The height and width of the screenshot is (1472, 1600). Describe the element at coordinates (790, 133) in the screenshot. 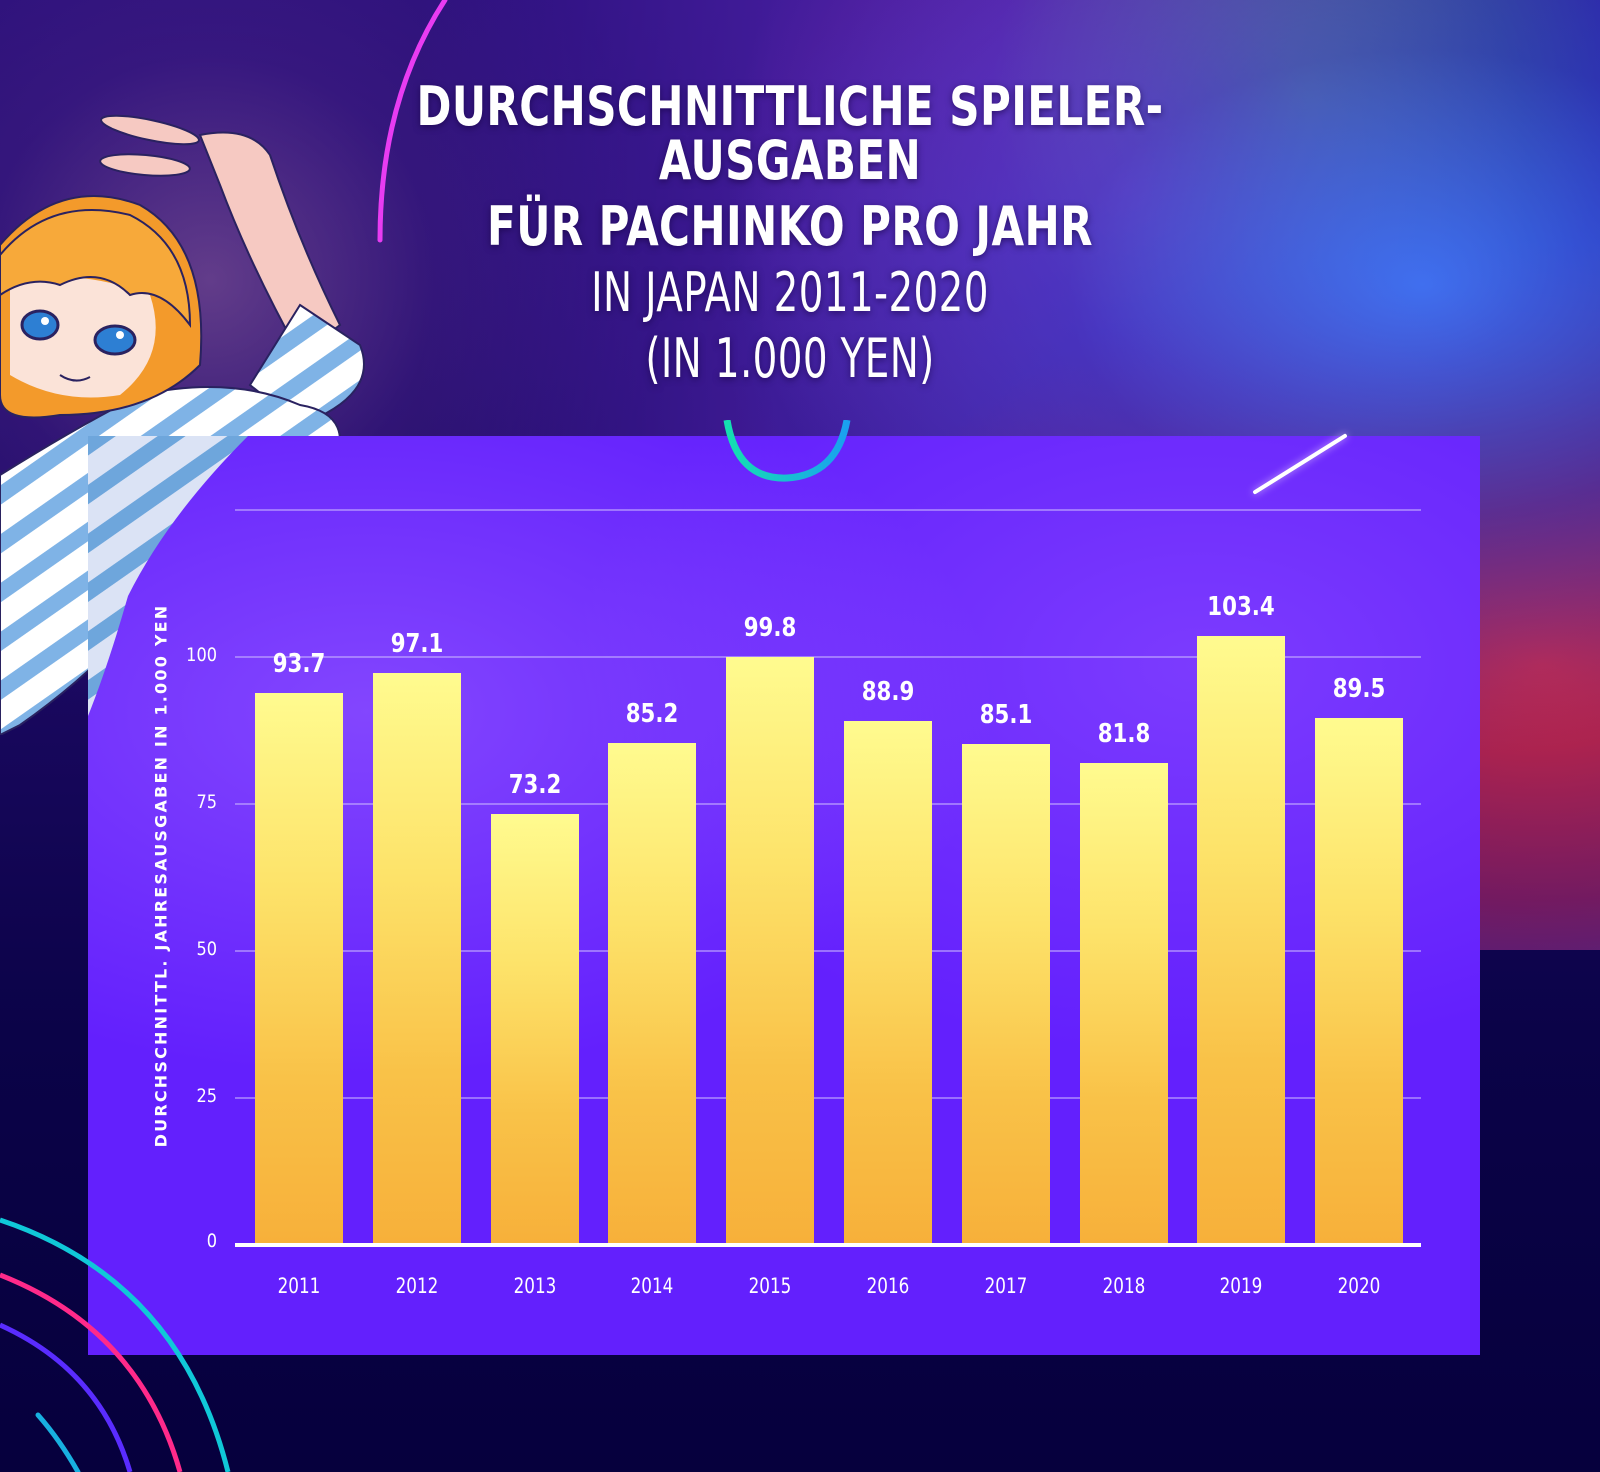

I see `title-line-1: DURCHSCHNITTLICHE SPIELER-AUSGABEN` at that location.